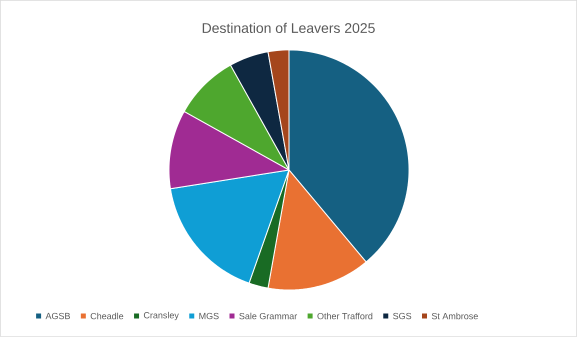  I want to click on legend-label: Other Trafford, so click(344, 316).